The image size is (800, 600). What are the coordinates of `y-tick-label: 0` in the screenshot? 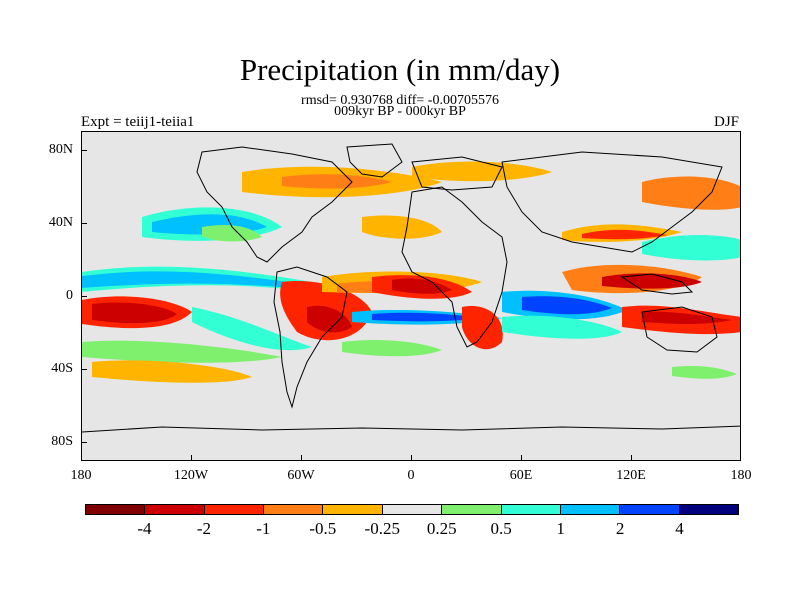 It's located at (69, 295).